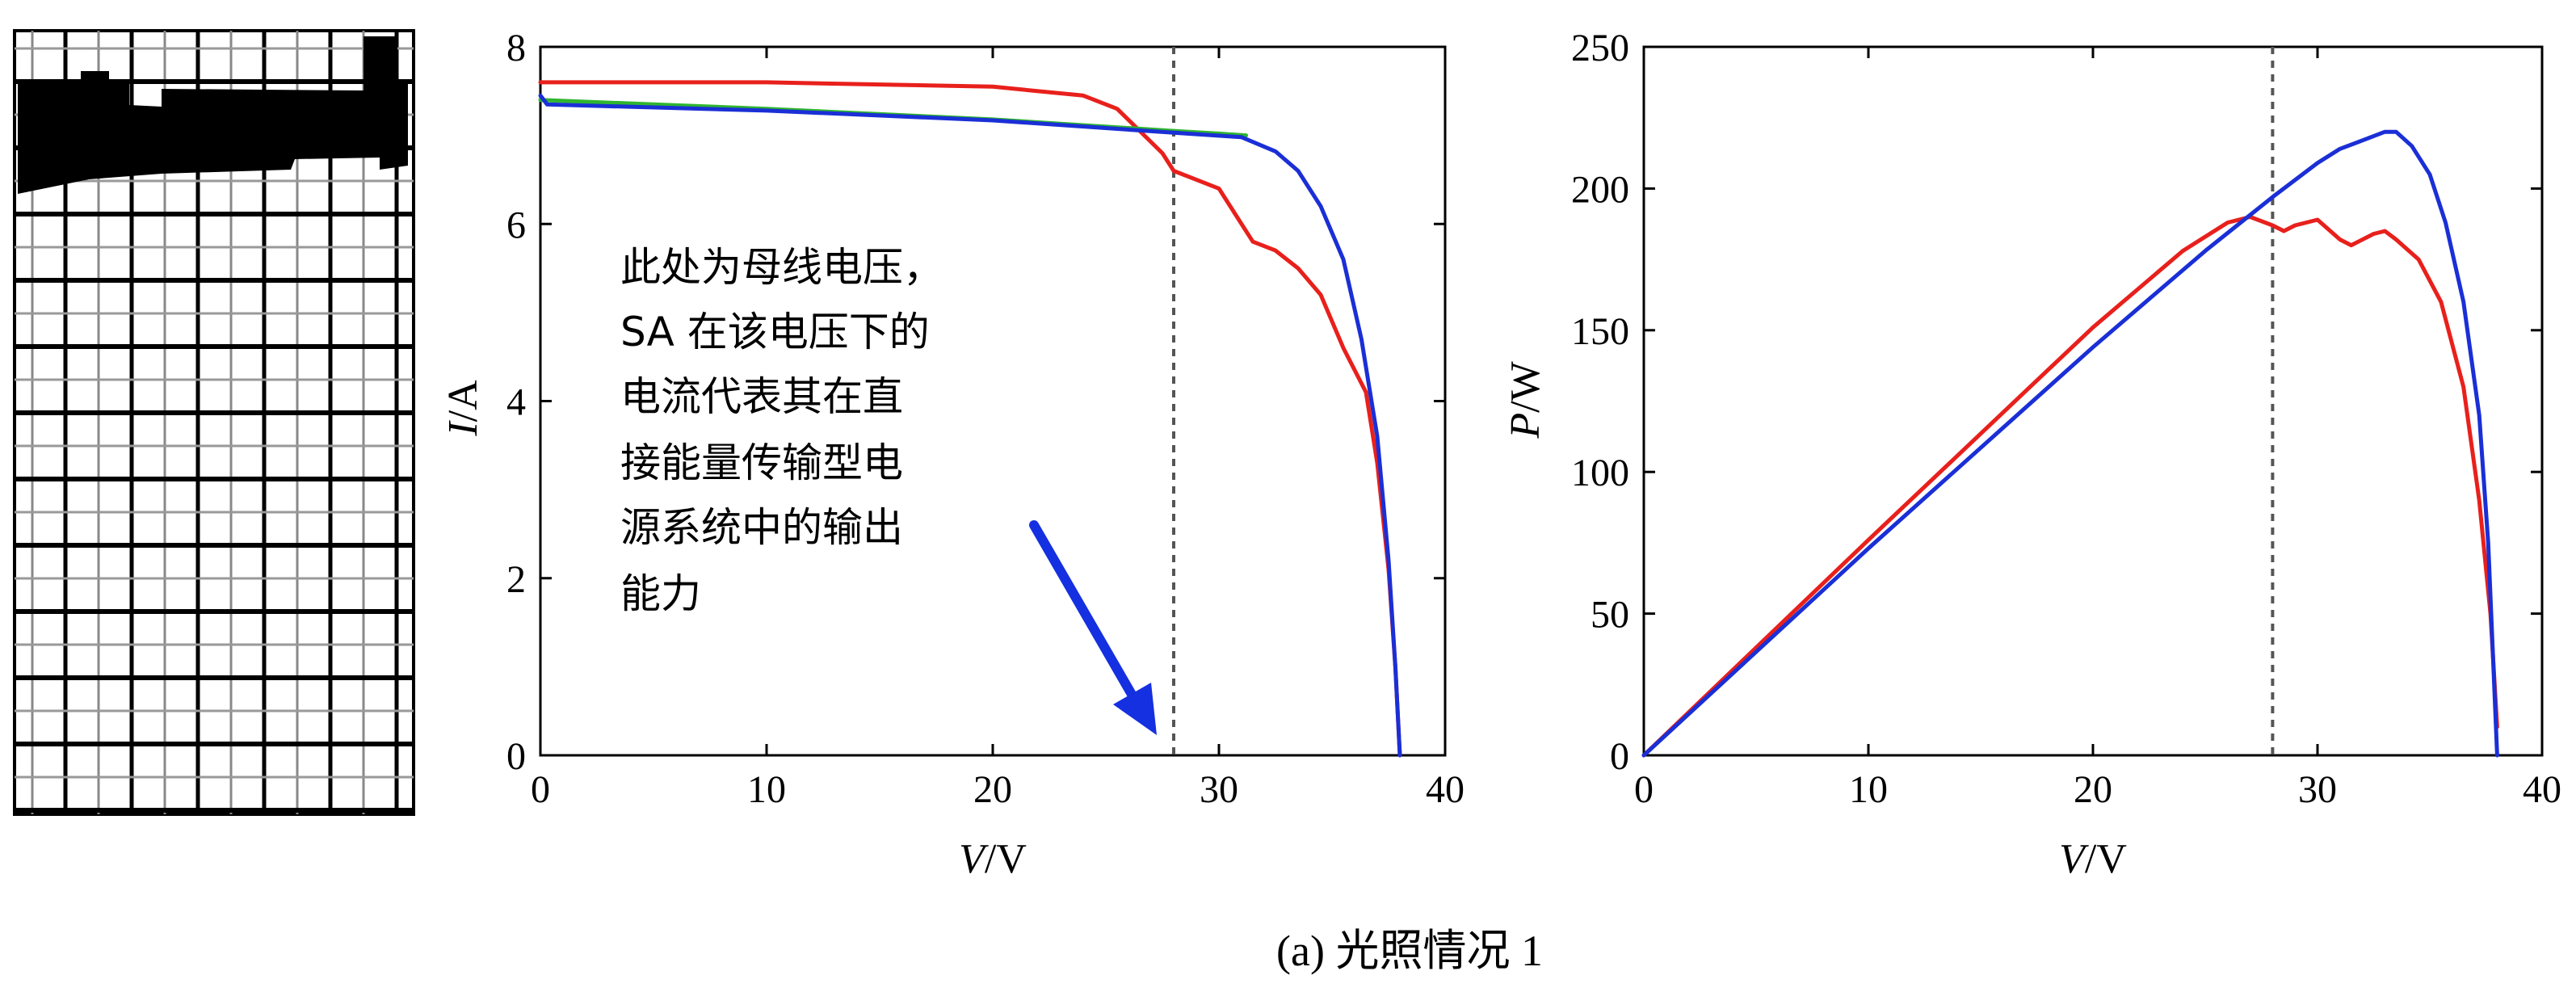 This screenshot has width=2576, height=992. What do you see at coordinates (1600, 48) in the screenshot?
I see `pv-y-tick-label: 250` at bounding box center [1600, 48].